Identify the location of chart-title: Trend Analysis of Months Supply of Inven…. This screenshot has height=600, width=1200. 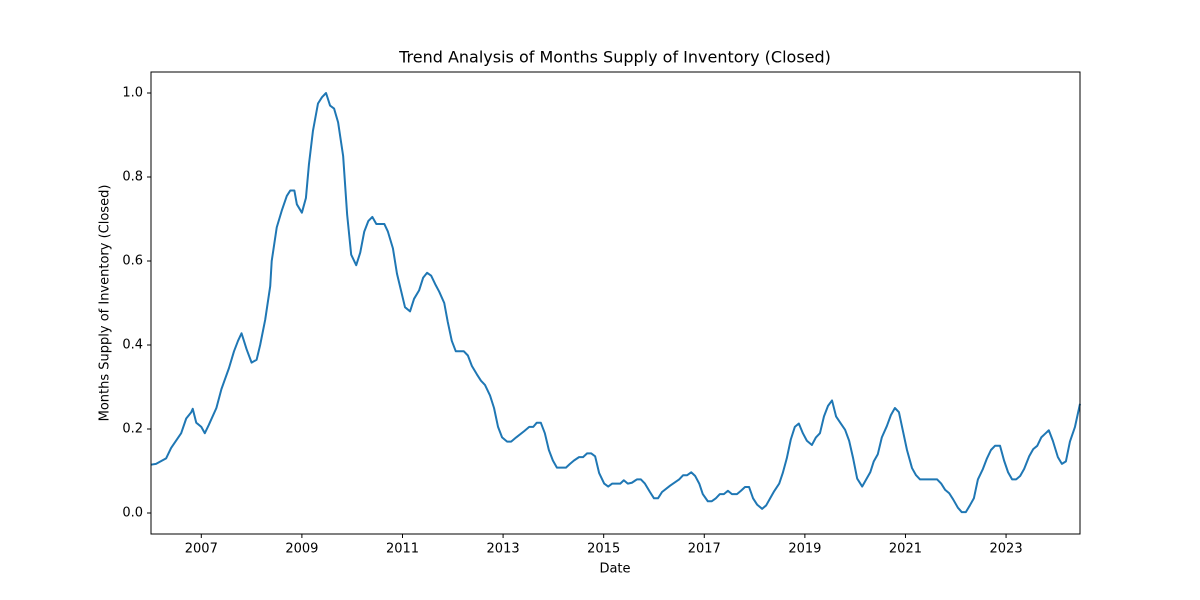
(614, 57).